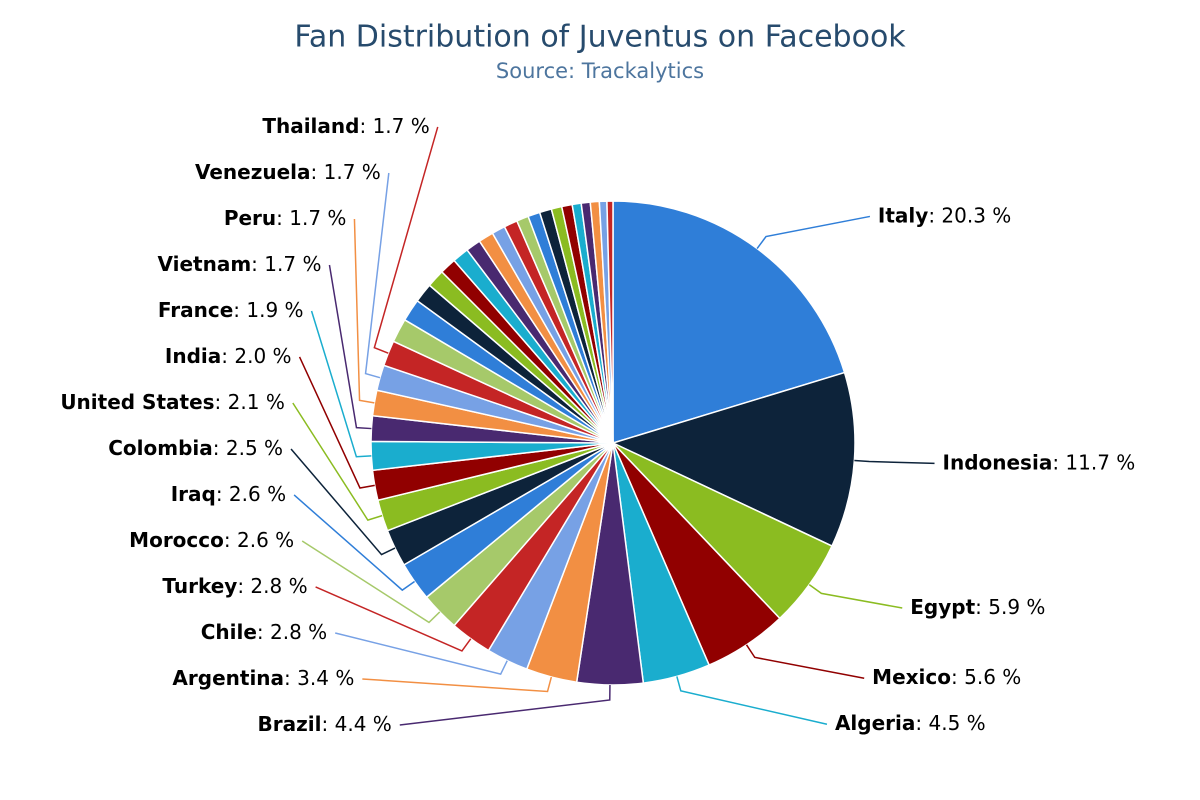 Image resolution: width=1200 pixels, height=800 pixels. I want to click on data-label: Argentina: 3.4 %, so click(263, 677).